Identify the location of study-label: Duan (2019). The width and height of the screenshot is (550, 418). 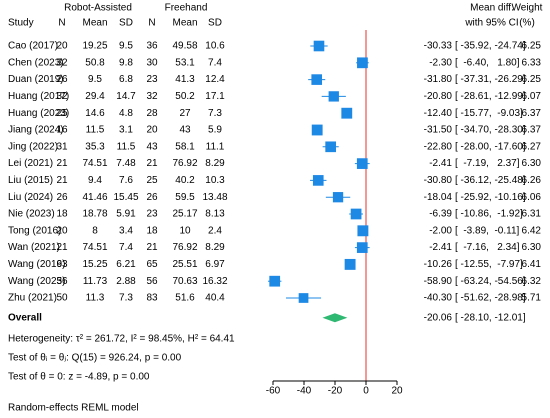
(36, 79).